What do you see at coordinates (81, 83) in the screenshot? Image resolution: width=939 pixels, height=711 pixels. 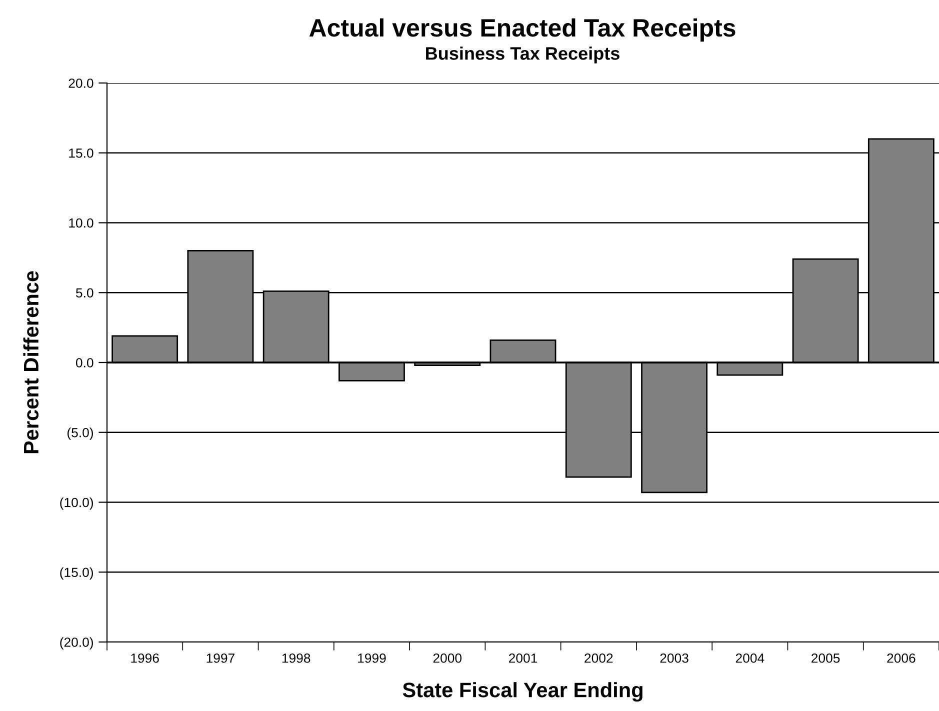 I see `y-tick-label: 20.0` at bounding box center [81, 83].